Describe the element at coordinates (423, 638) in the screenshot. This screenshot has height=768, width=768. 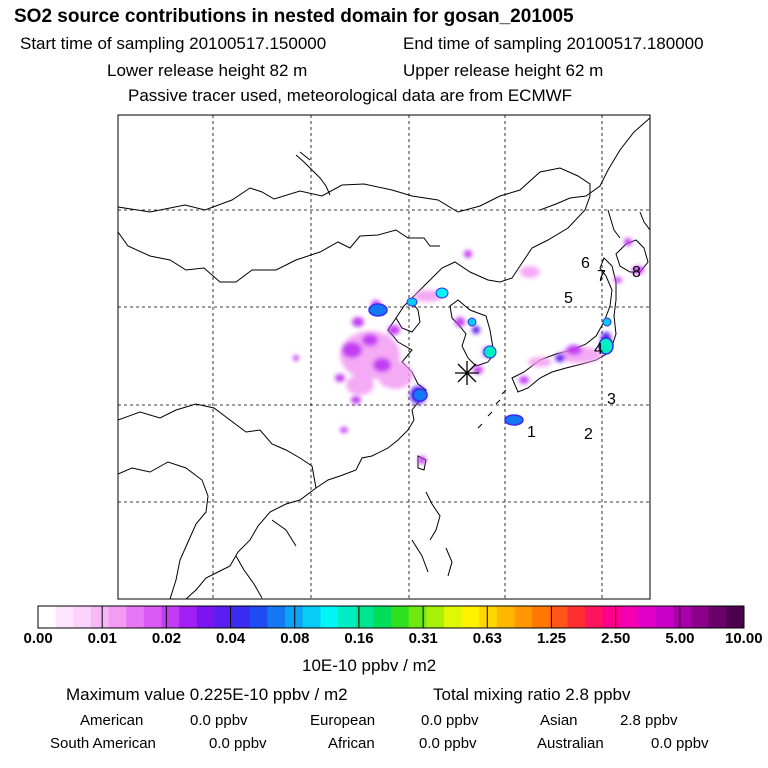
I see `colorbar-tick-label: 0.31` at that location.